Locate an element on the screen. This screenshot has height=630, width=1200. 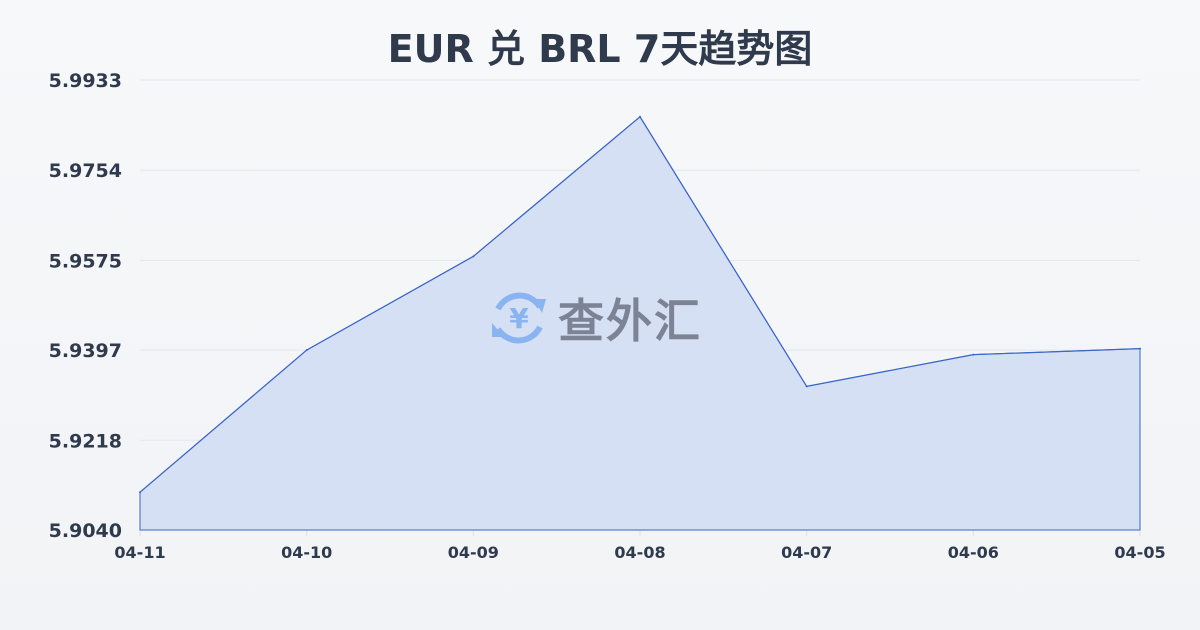
x-tick-label: 04-06 is located at coordinates (973, 552).